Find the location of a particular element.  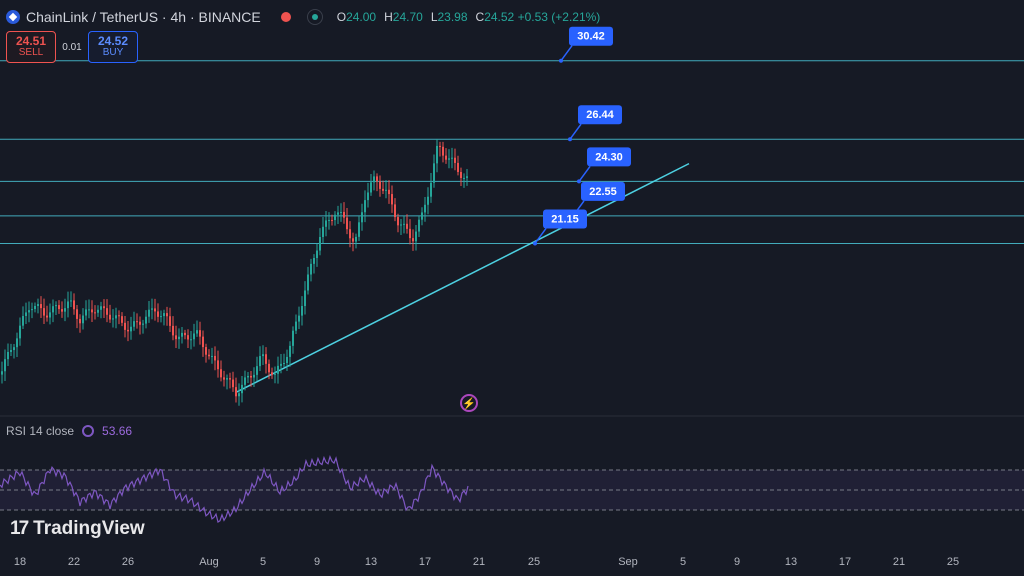

rsi-settings-icon is located at coordinates (88, 431).